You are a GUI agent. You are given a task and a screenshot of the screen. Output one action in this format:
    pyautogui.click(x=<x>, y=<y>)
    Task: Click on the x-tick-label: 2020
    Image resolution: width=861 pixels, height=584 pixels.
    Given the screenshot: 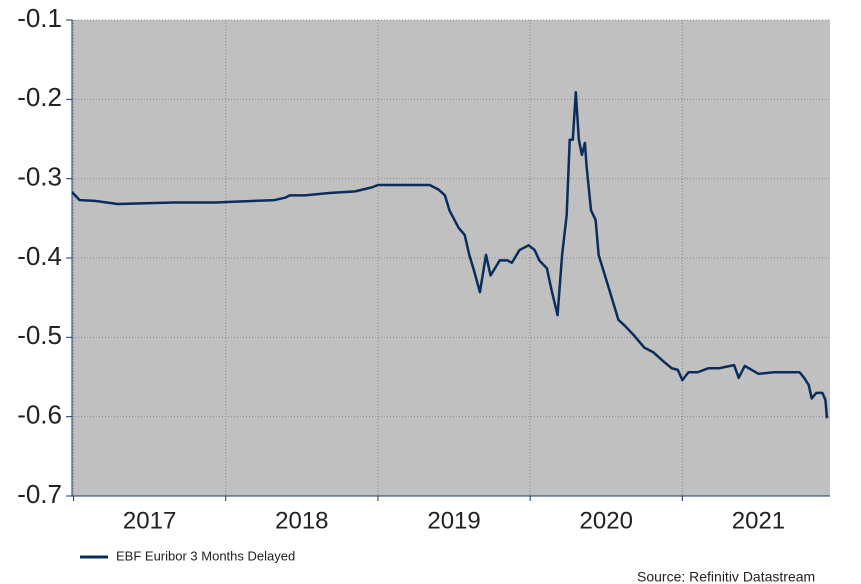 What is the action you would take?
    pyautogui.click(x=606, y=520)
    